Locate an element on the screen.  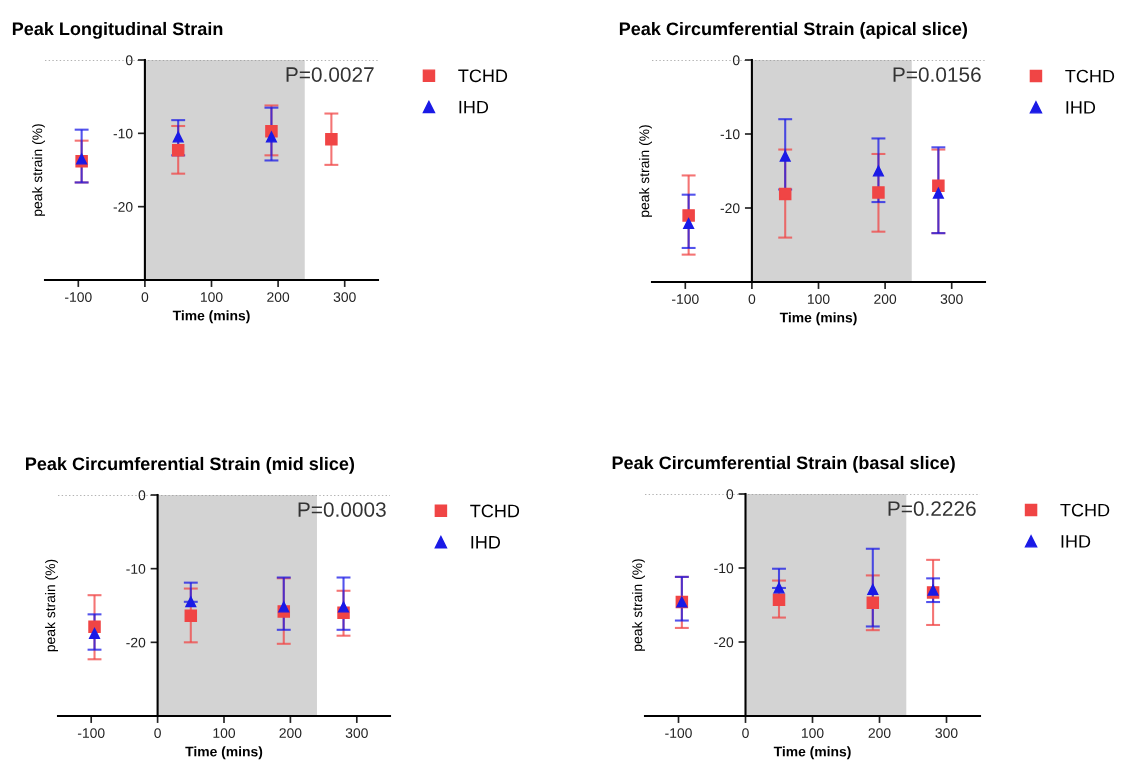
annotation: P=0.0027 is located at coordinates (330, 74).